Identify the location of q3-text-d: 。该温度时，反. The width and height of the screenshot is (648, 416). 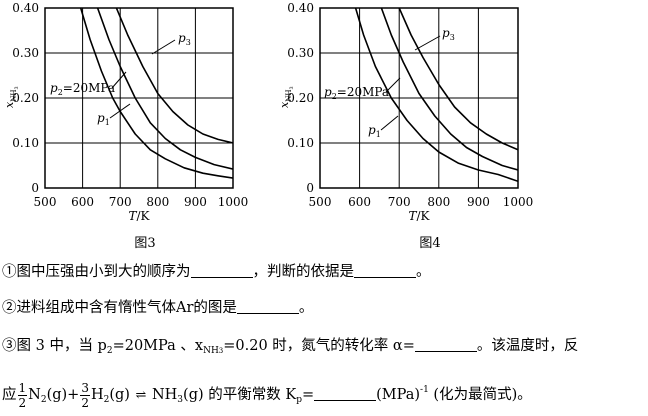
(527, 346).